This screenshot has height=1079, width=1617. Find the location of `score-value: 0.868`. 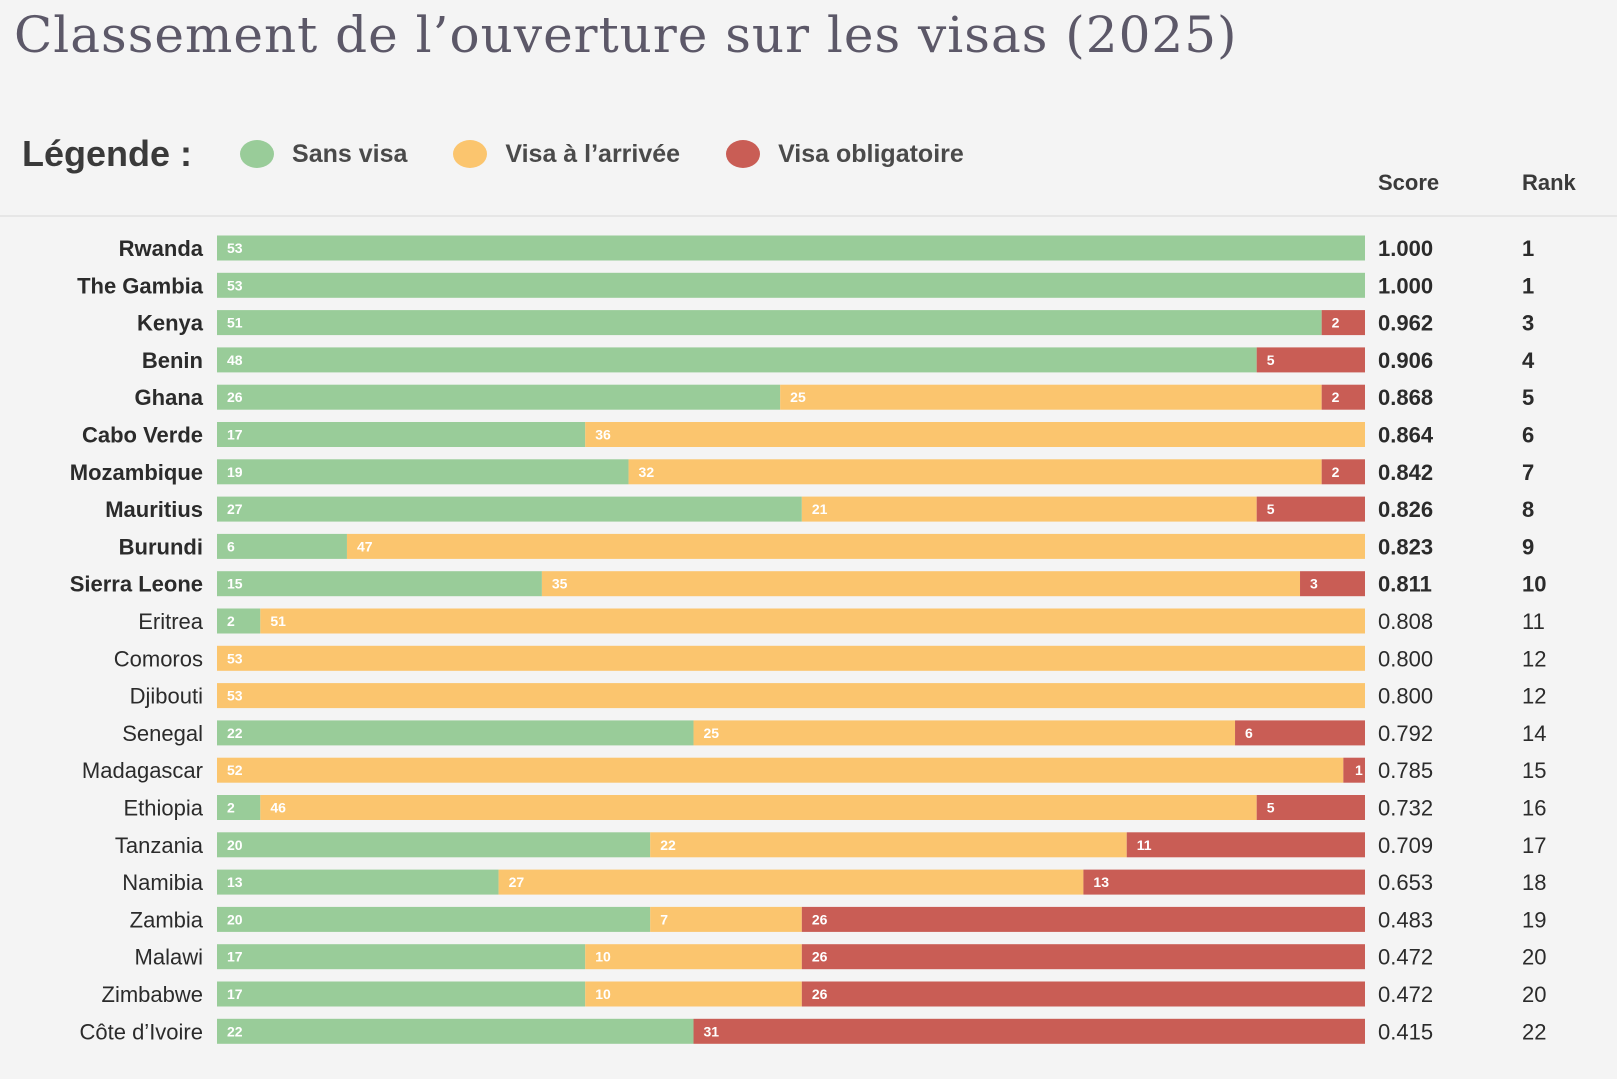

score-value: 0.868 is located at coordinates (1405, 397).